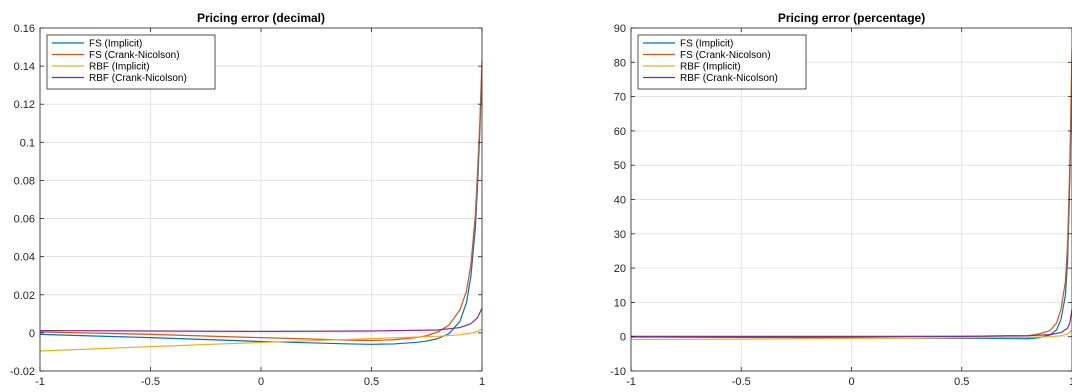  What do you see at coordinates (620, 235) in the screenshot?
I see `y-tick-label: 30` at bounding box center [620, 235].